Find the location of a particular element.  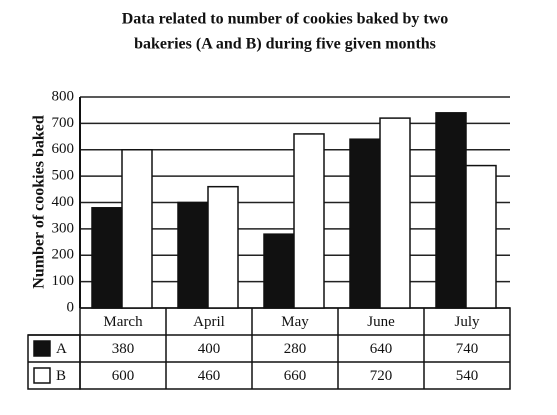

x-tick-label: June is located at coordinates (381, 322).